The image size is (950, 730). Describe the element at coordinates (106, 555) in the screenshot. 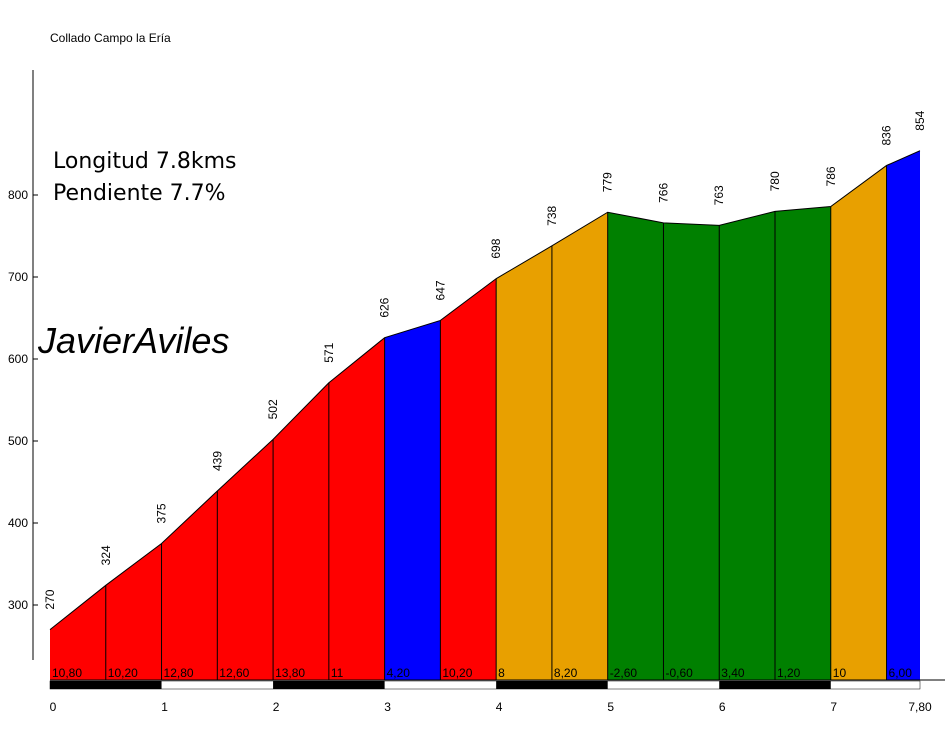

I see `elevation-label: 324` at that location.